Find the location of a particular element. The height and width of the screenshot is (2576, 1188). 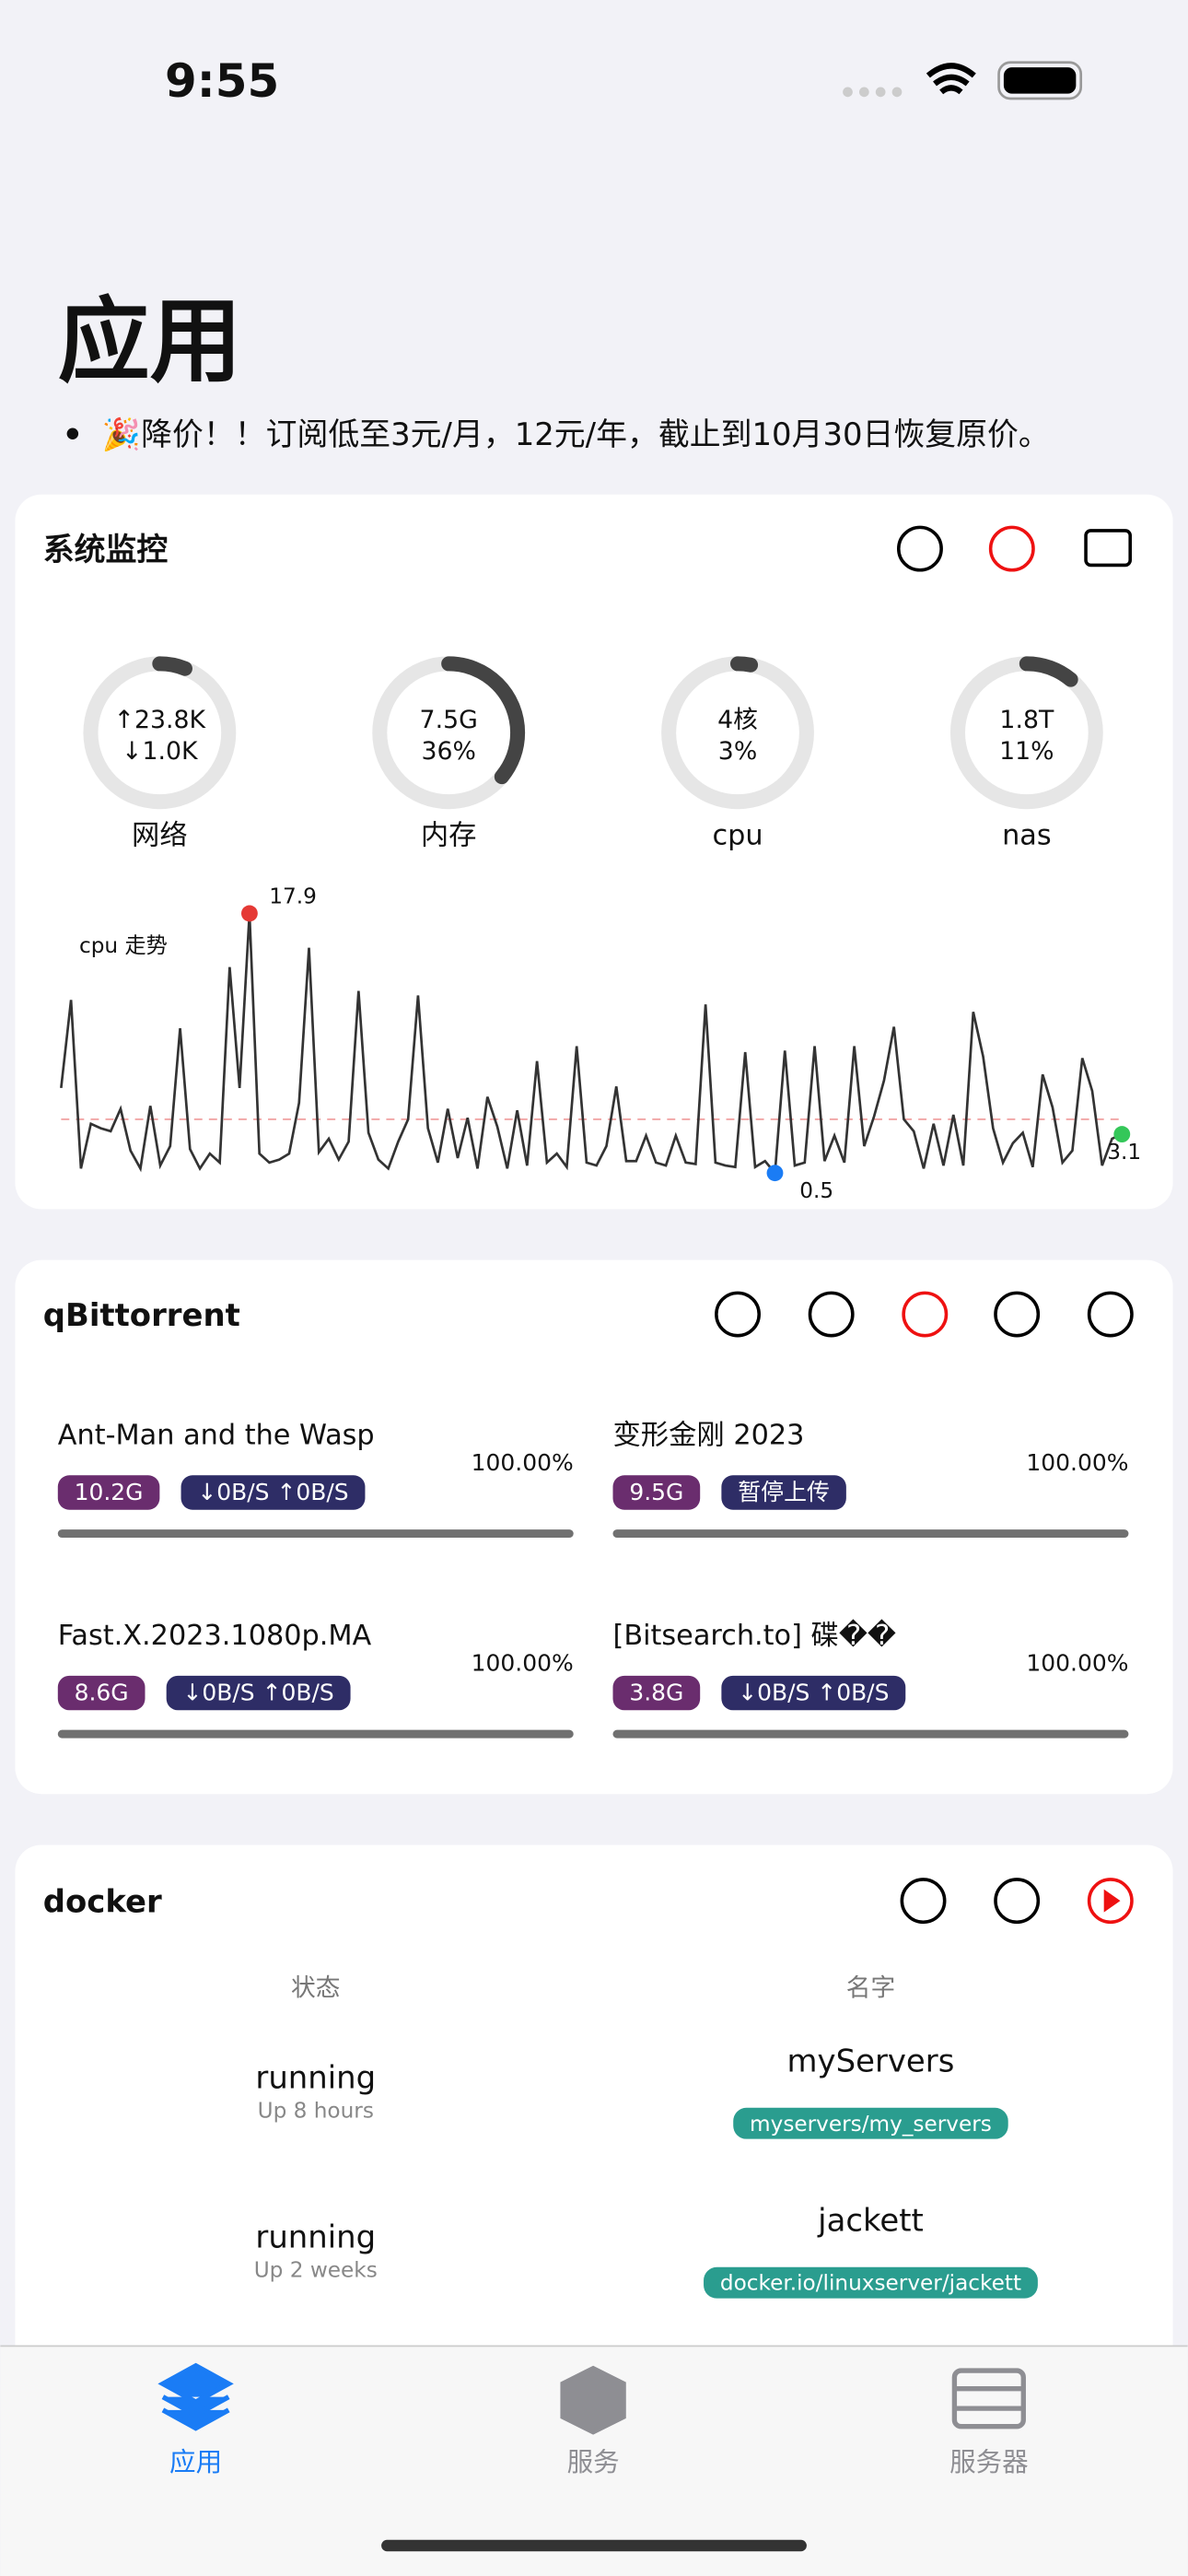

notice: 🎉降价！！订阅低至3元/月，12元/年，截止到10月30日恢复原价。 is located at coordinates (576, 434).